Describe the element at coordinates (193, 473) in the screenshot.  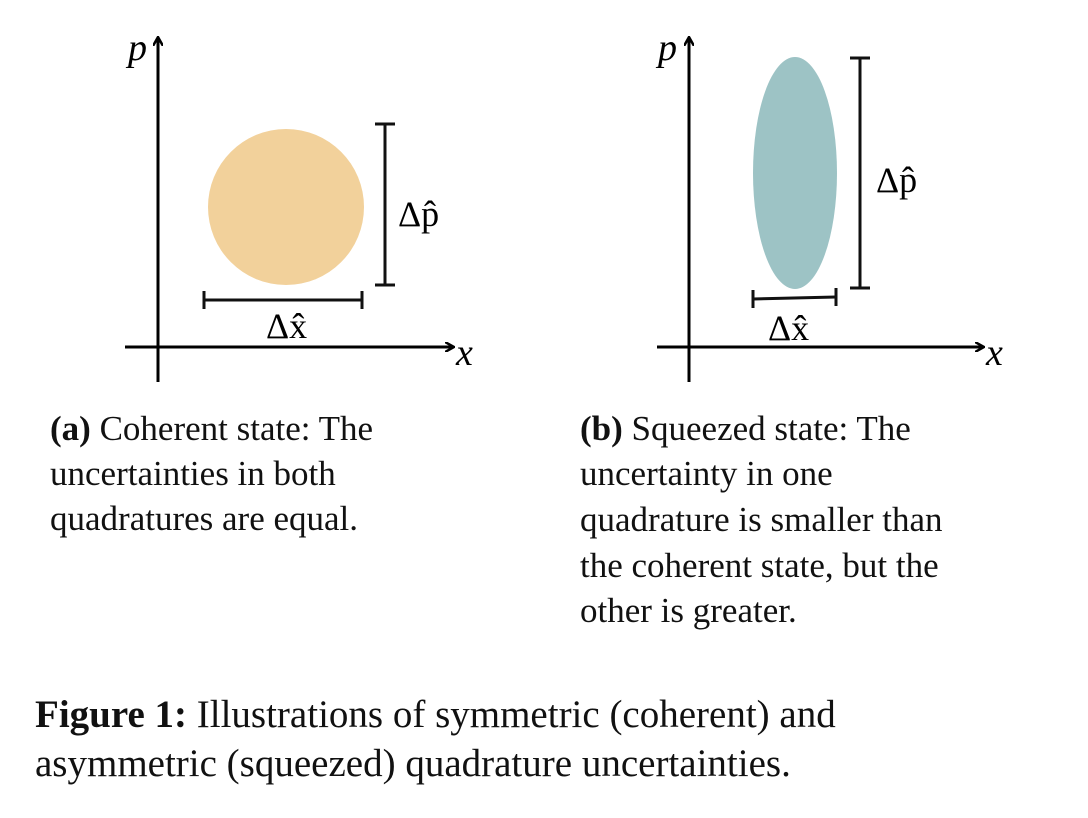
I see `subcaption-line: uncertainties in both` at that location.